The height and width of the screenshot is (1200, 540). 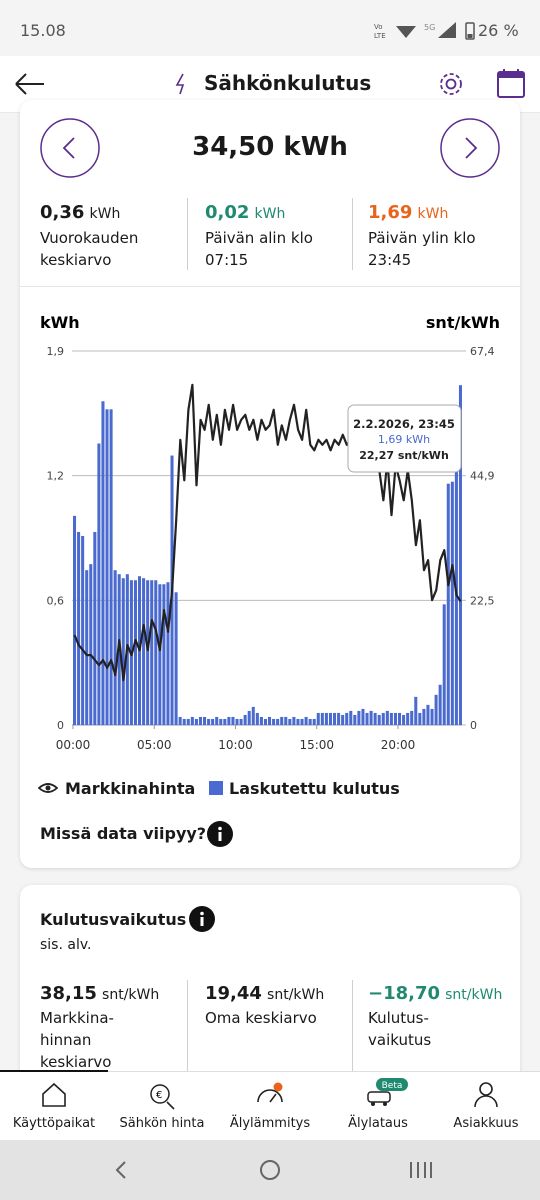 I want to click on y2-tick-label: 22,5, so click(x=482, y=600).